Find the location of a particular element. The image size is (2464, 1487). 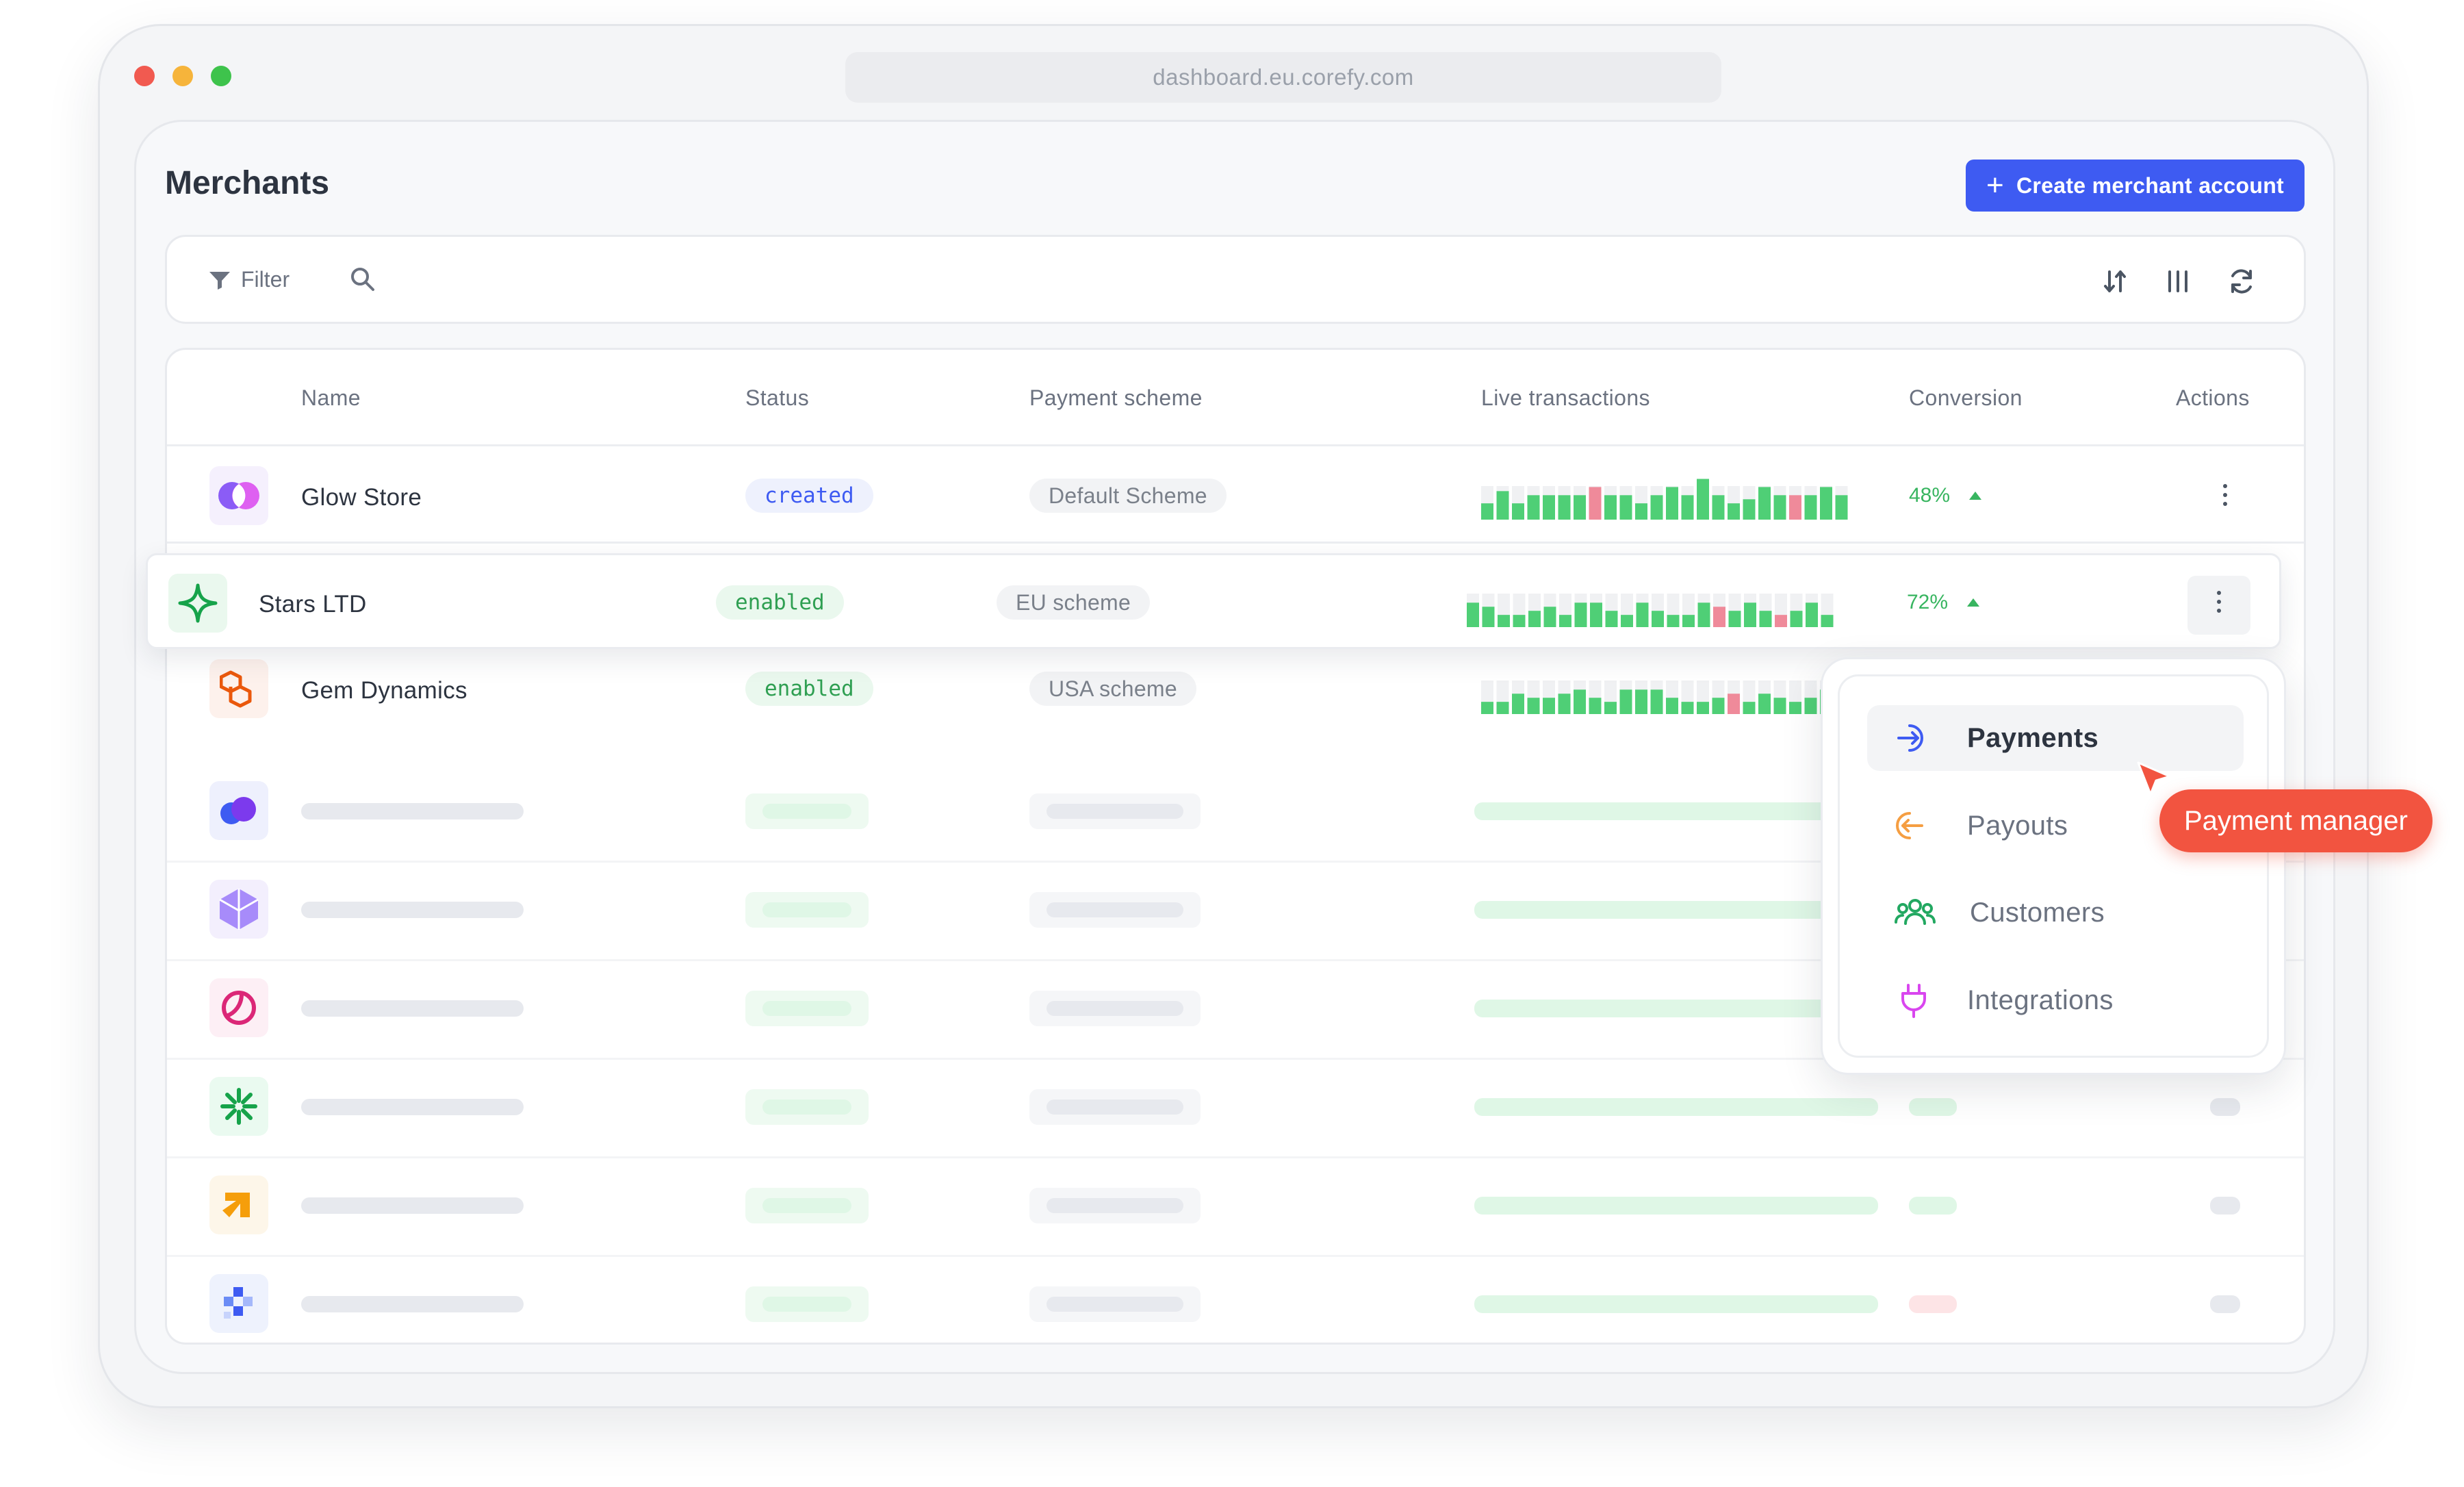

window-controls is located at coordinates (183, 76).